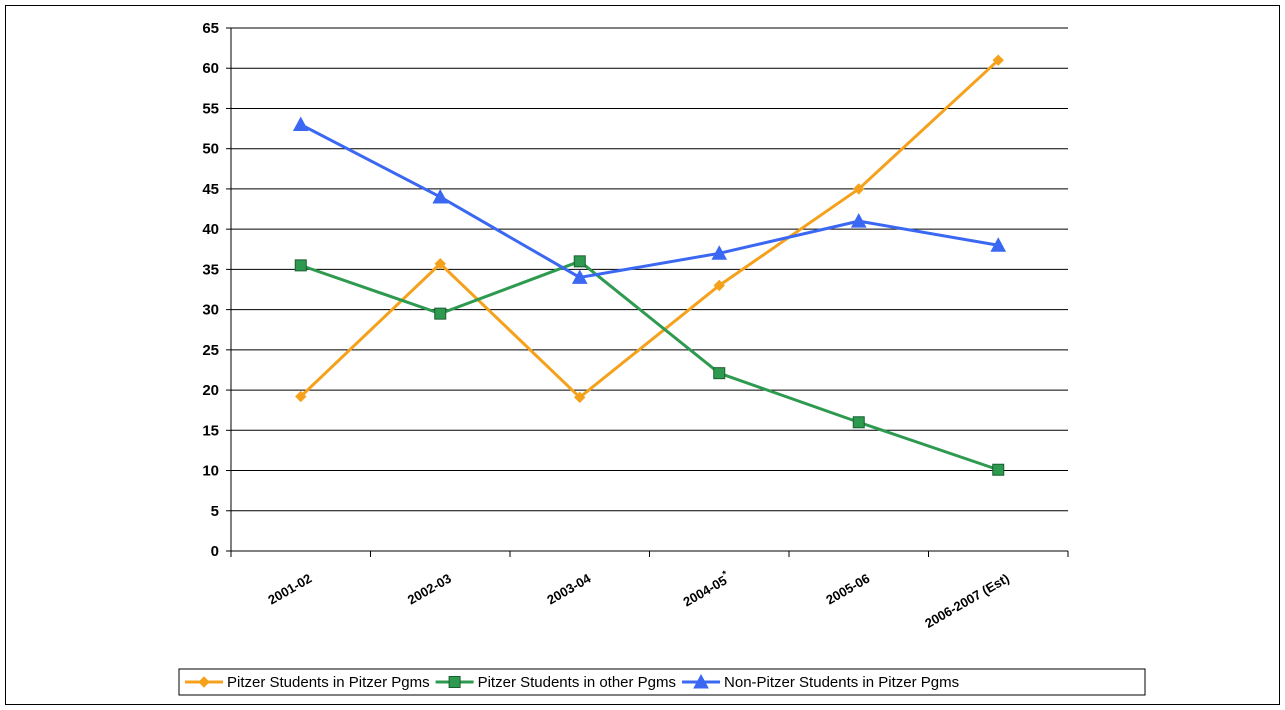  Describe the element at coordinates (568, 588) in the screenshot. I see `x-tick-label: 2003-04` at that location.